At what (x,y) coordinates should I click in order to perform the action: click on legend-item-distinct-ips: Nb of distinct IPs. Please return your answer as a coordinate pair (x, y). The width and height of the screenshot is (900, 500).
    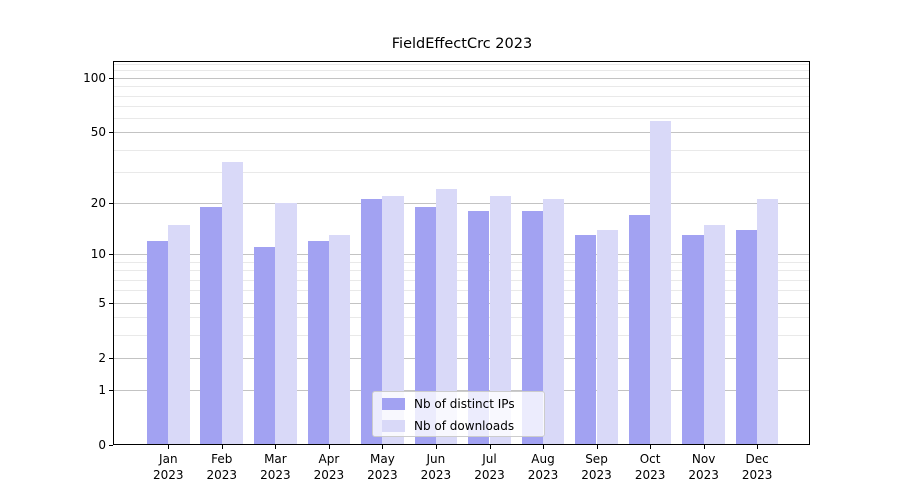
    Looking at the image, I should click on (458, 403).